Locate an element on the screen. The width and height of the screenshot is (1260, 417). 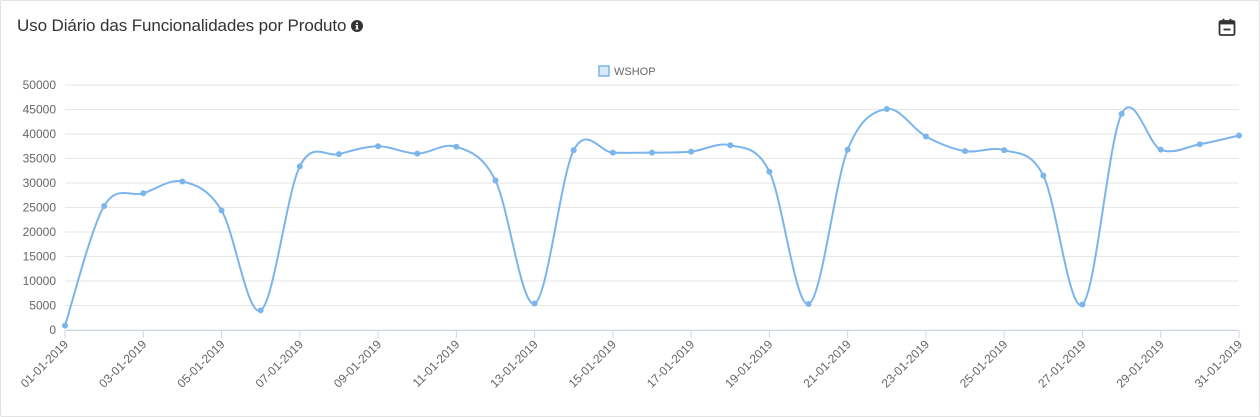
x-tick-label: 05-01-2019 is located at coordinates (201, 364).